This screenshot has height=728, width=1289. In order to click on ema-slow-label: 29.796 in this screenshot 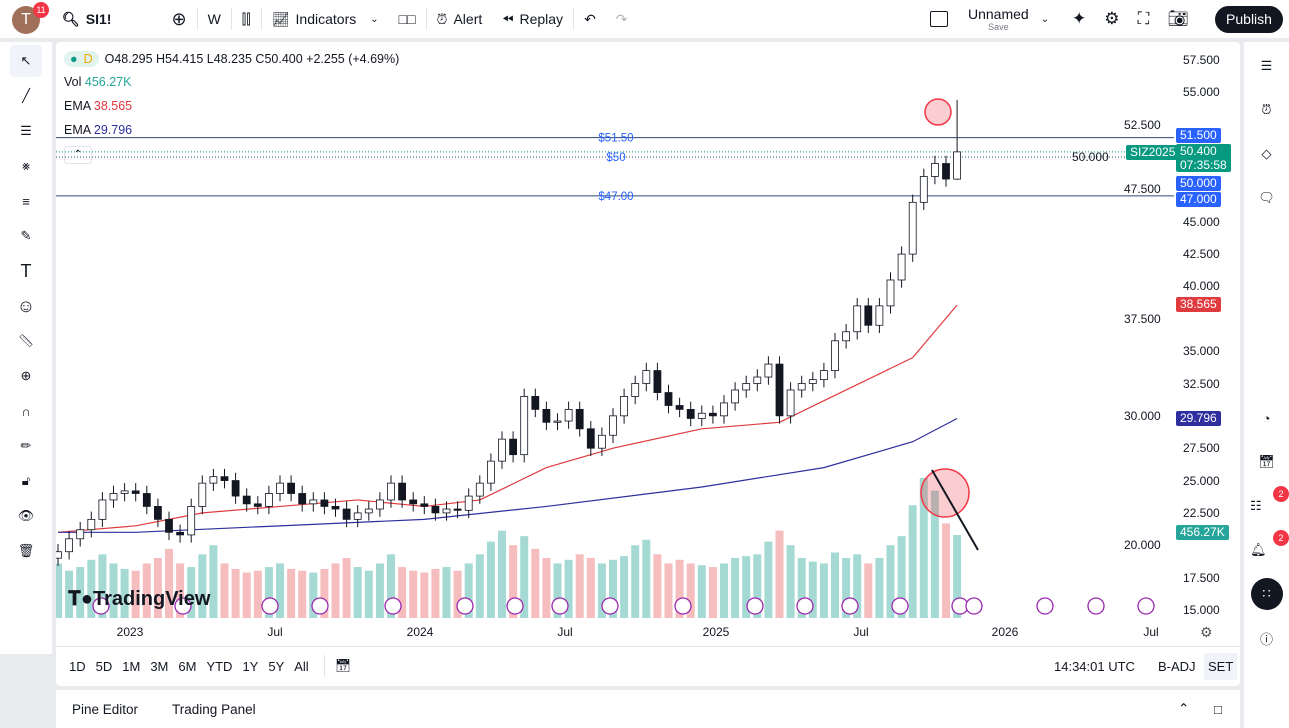, I will do `click(1198, 418)`.